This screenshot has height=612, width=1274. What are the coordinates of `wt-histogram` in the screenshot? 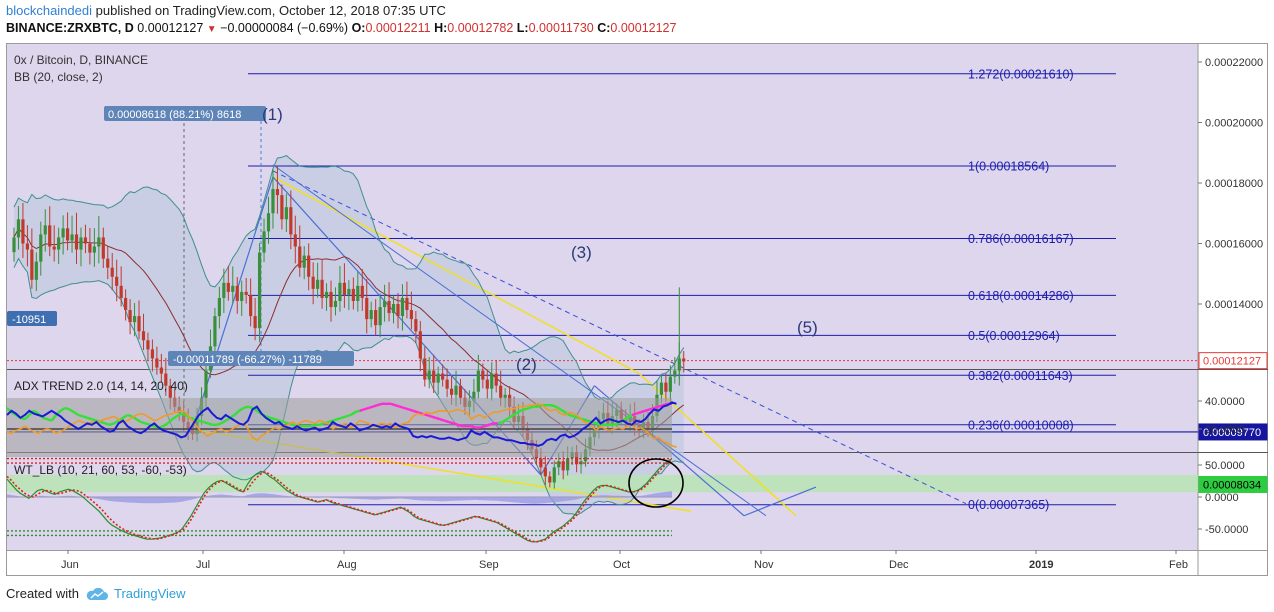 It's located at (339, 497).